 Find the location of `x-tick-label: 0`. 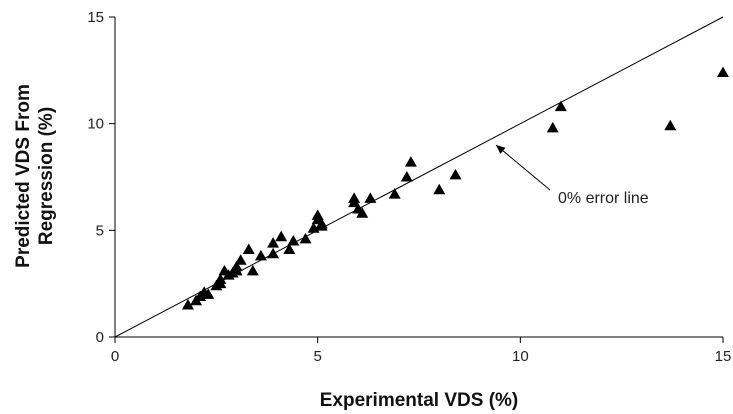

x-tick-label: 0 is located at coordinates (115, 356).